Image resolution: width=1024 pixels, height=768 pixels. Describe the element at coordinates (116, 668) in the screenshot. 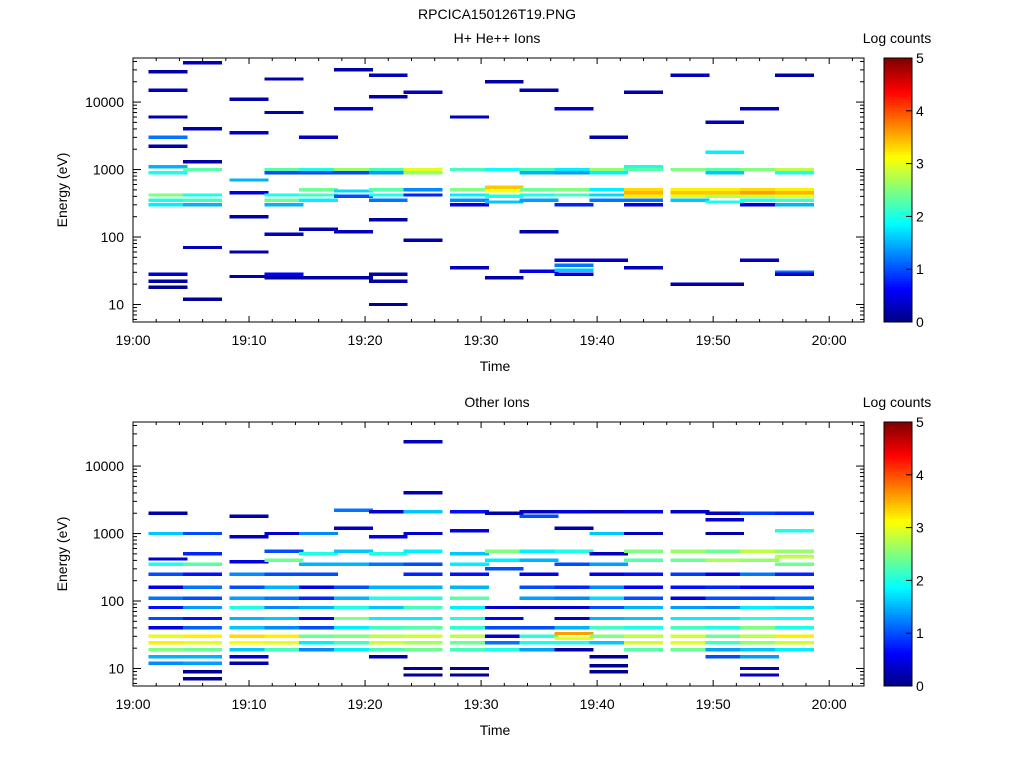

I see `y-tick-label: 10` at that location.